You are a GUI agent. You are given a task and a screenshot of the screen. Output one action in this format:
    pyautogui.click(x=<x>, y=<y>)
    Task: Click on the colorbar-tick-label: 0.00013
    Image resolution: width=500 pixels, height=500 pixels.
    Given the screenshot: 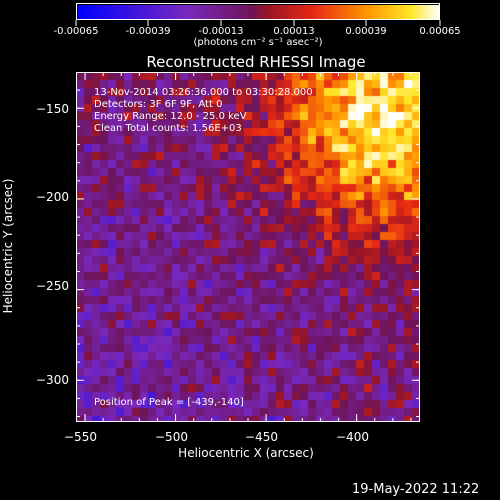 What is the action you would take?
    pyautogui.click(x=294, y=31)
    